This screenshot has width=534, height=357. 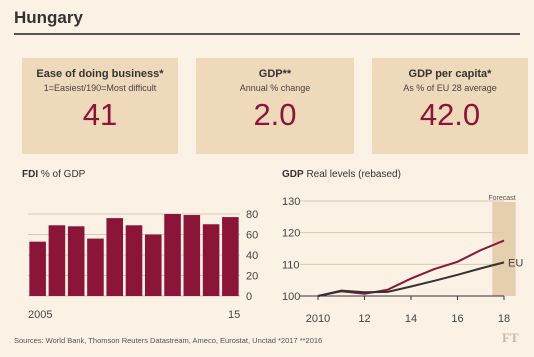 I want to click on gdp-x-tick-label: 18, so click(x=504, y=319).